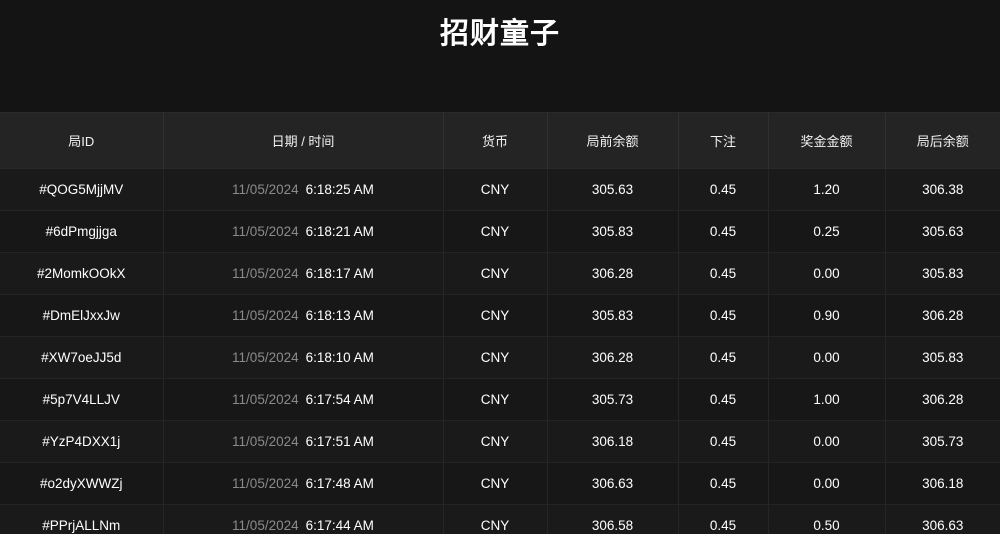  Describe the element at coordinates (339, 315) in the screenshot. I see `cell-time: 6:18:13 AM` at that location.